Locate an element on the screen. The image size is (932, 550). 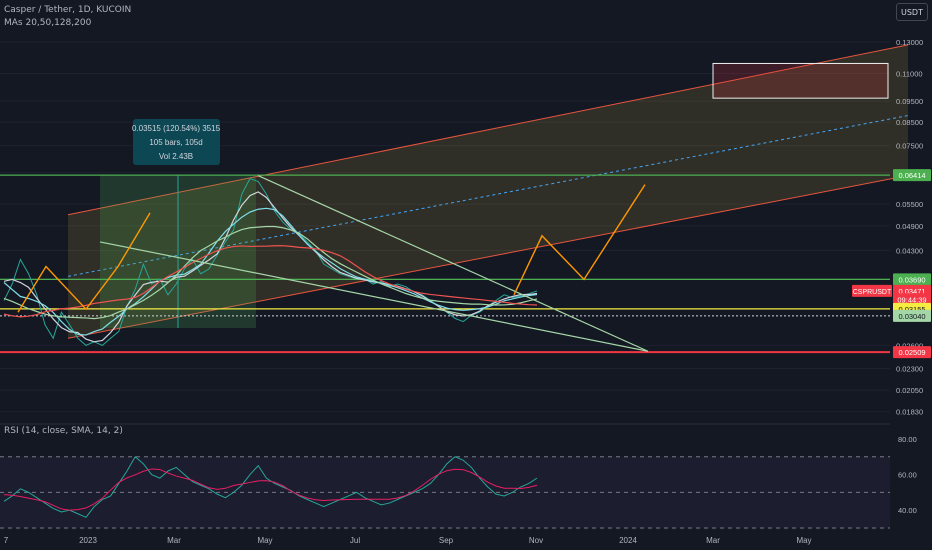
x-tick-label-7: 2024 is located at coordinates (628, 540).